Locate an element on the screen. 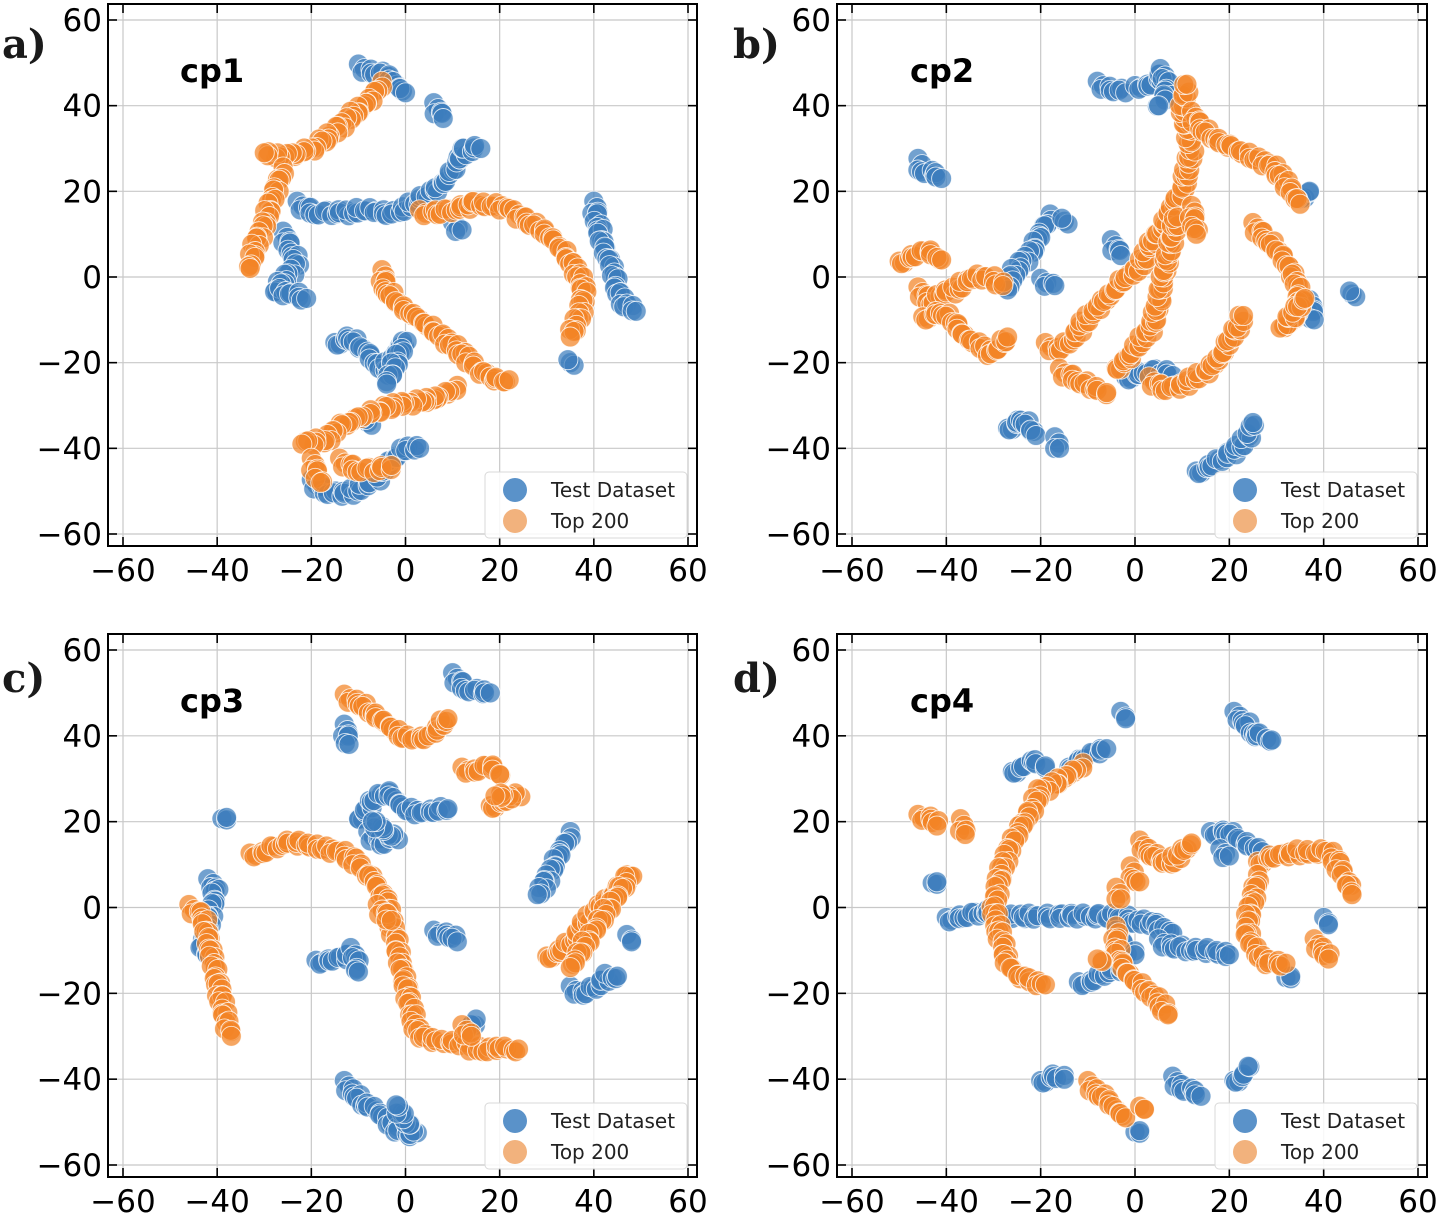 This screenshot has width=1450, height=1216. panel-letter: a) is located at coordinates (24, 44).